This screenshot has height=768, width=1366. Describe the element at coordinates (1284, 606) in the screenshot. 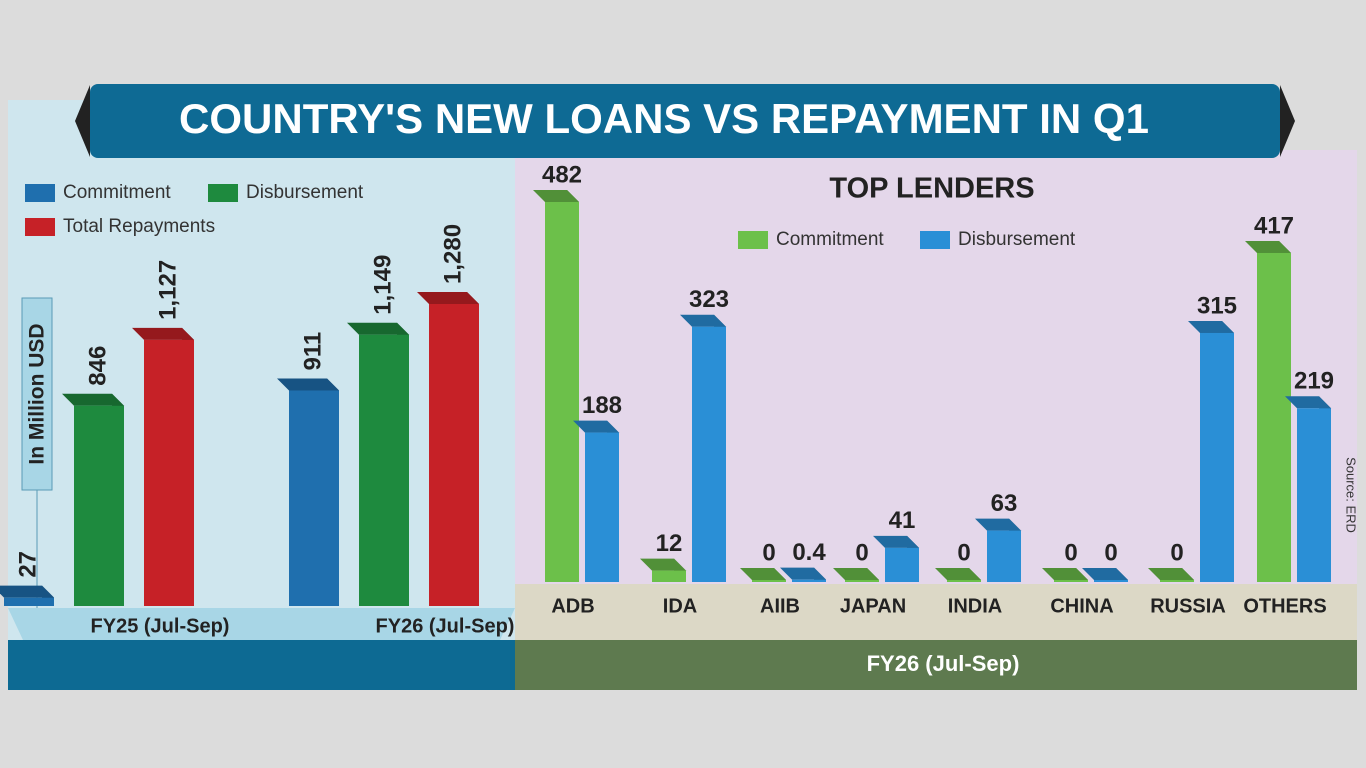

I see `x-tick-label: OTHERS` at that location.